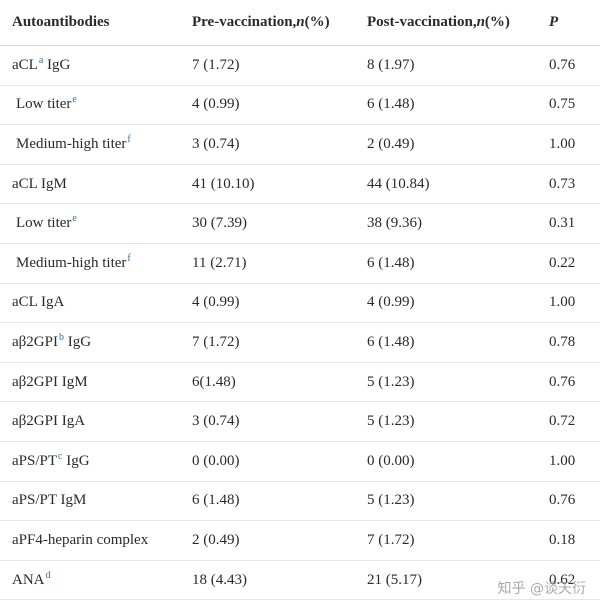 The width and height of the screenshot is (600, 608). What do you see at coordinates (31, 578) in the screenshot?
I see `autoantibody-label: ANA d` at bounding box center [31, 578].